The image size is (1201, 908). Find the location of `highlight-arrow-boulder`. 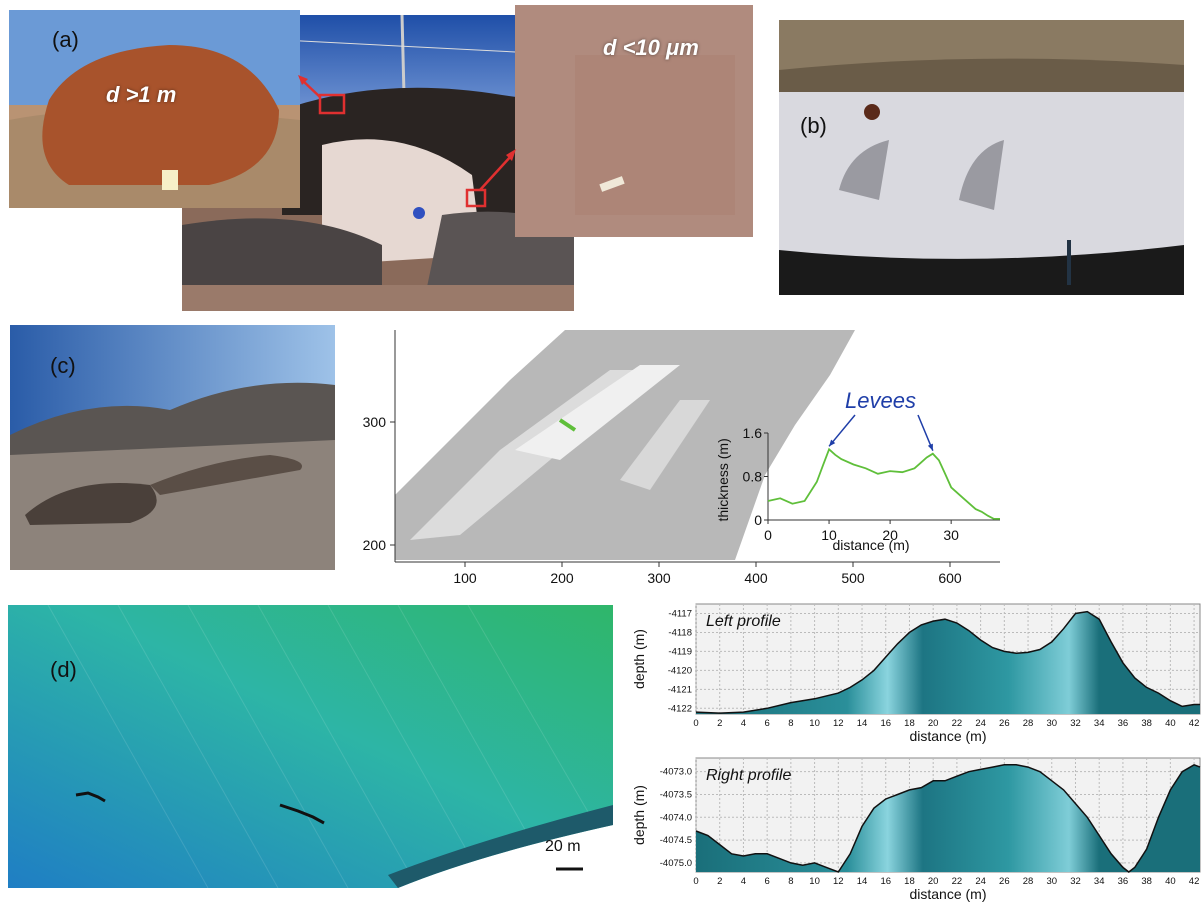

highlight-arrow-boulder is located at coordinates (311, 88).